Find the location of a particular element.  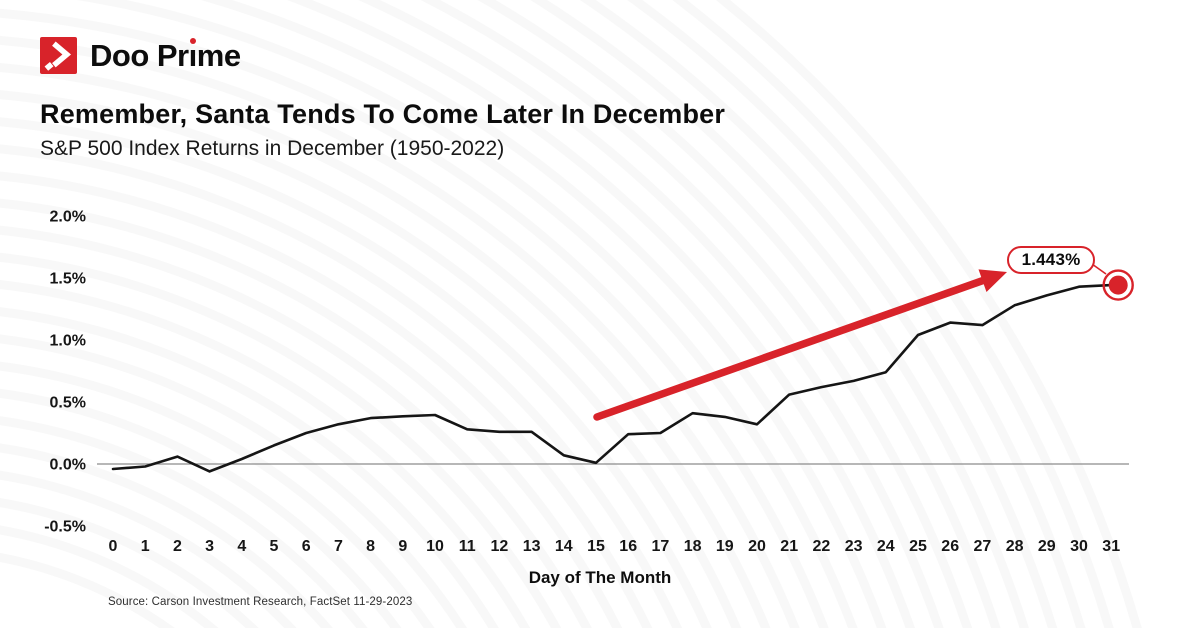

trend-arrow-shaft is located at coordinates (792, 347).